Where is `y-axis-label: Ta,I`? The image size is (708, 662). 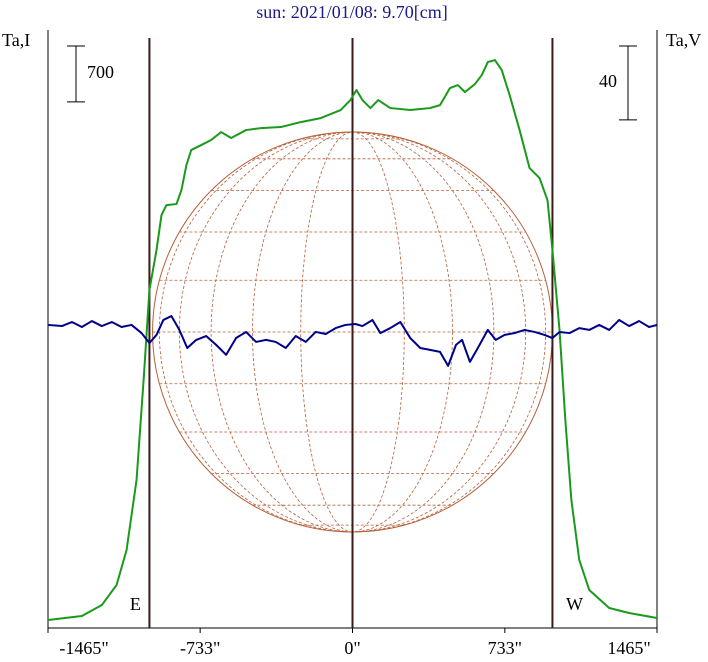 y-axis-label: Ta,I is located at coordinates (16, 40).